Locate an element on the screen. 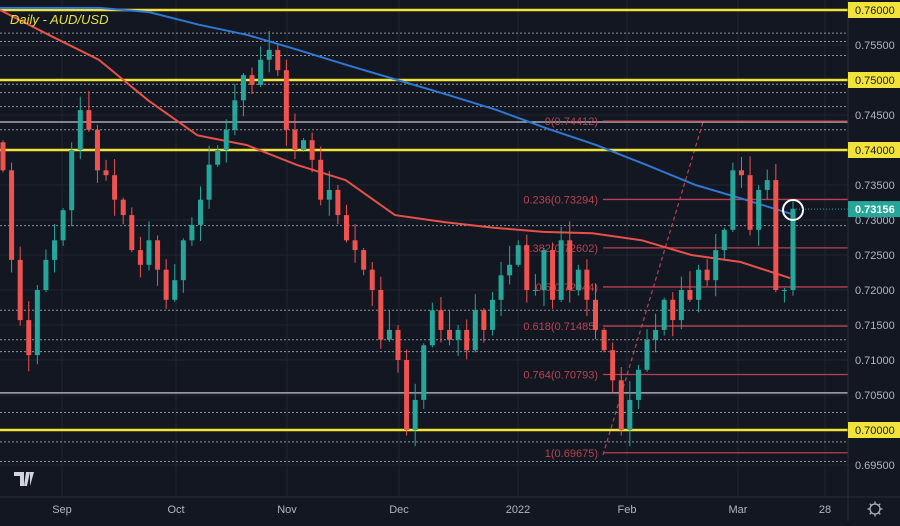  time-tick-label: Feb is located at coordinates (627, 510).